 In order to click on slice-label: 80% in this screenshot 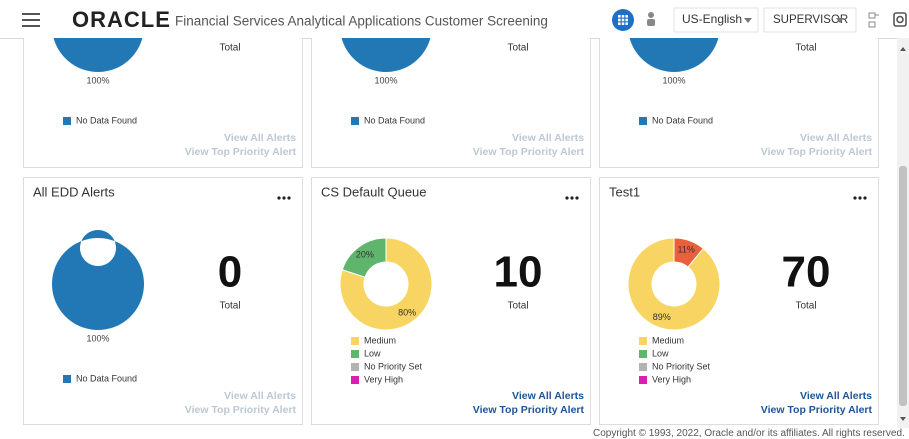, I will do `click(407, 312)`.